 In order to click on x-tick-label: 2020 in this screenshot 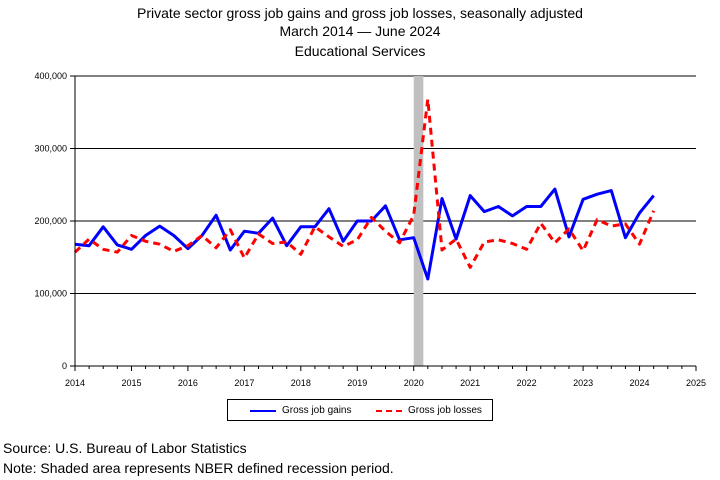, I will do `click(414, 383)`.